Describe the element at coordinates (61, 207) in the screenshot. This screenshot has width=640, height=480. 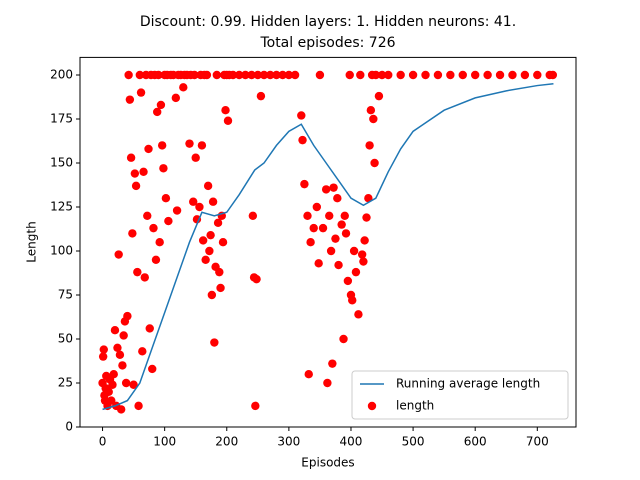
I see `y-tick-label: 125` at that location.